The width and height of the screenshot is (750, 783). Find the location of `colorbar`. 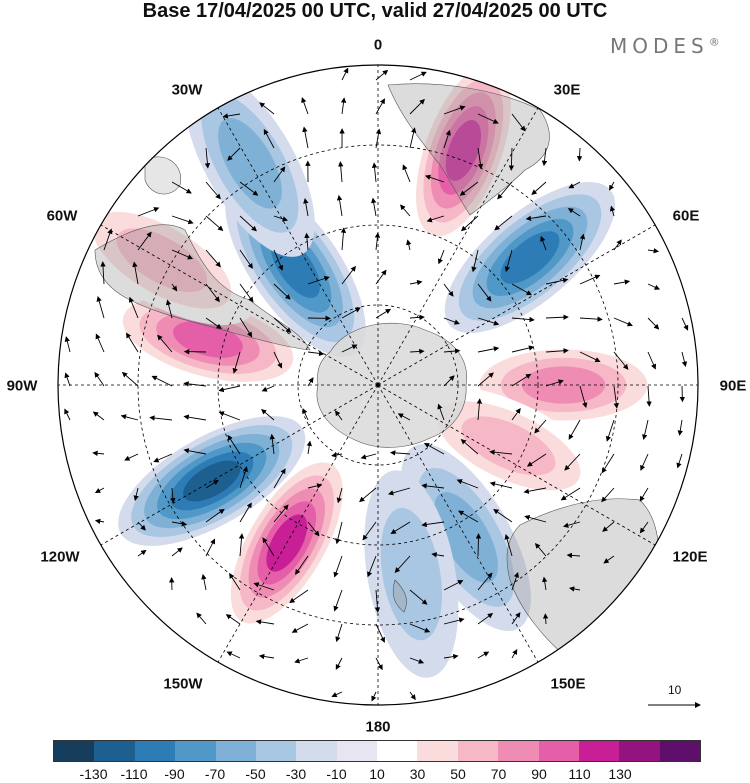

colorbar is located at coordinates (377, 751).